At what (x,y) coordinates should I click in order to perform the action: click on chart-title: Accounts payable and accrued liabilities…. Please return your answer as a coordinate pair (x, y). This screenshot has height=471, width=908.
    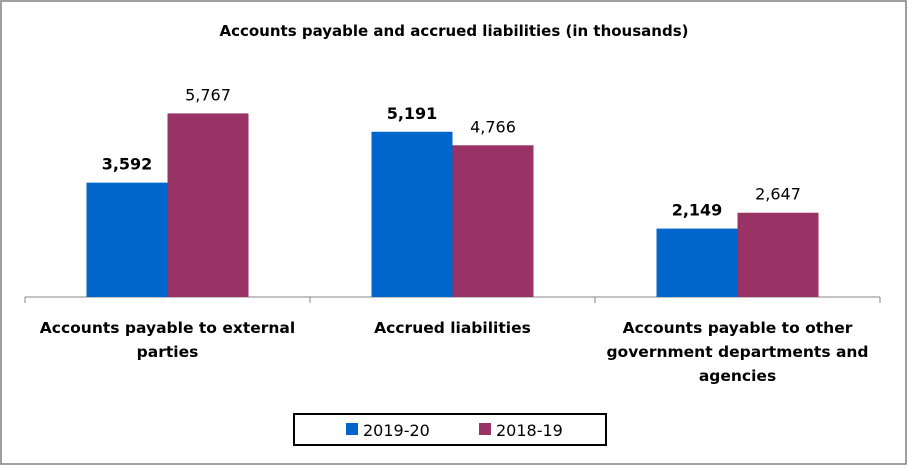
    Looking at the image, I should click on (453, 31).